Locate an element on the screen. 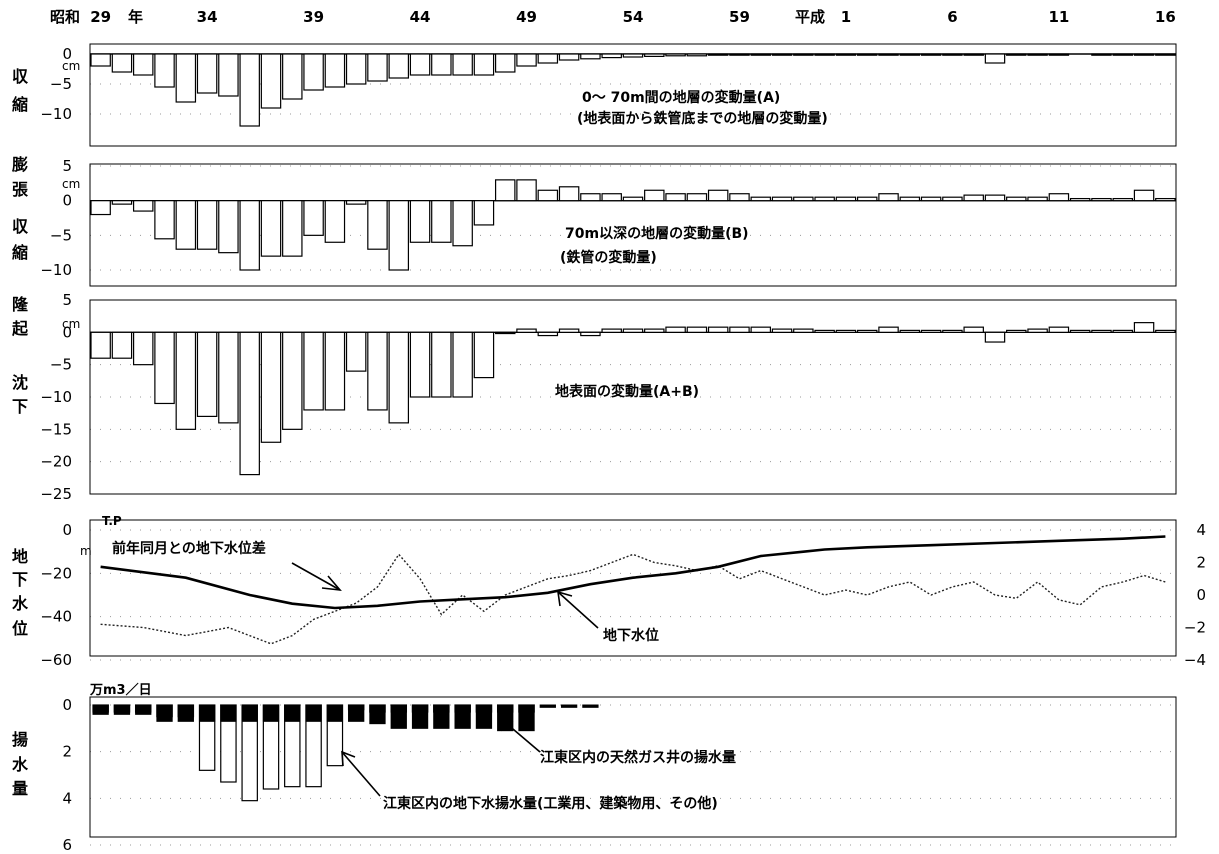 The width and height of the screenshot is (1219, 854). nen-label: 年 is located at coordinates (135, 17).